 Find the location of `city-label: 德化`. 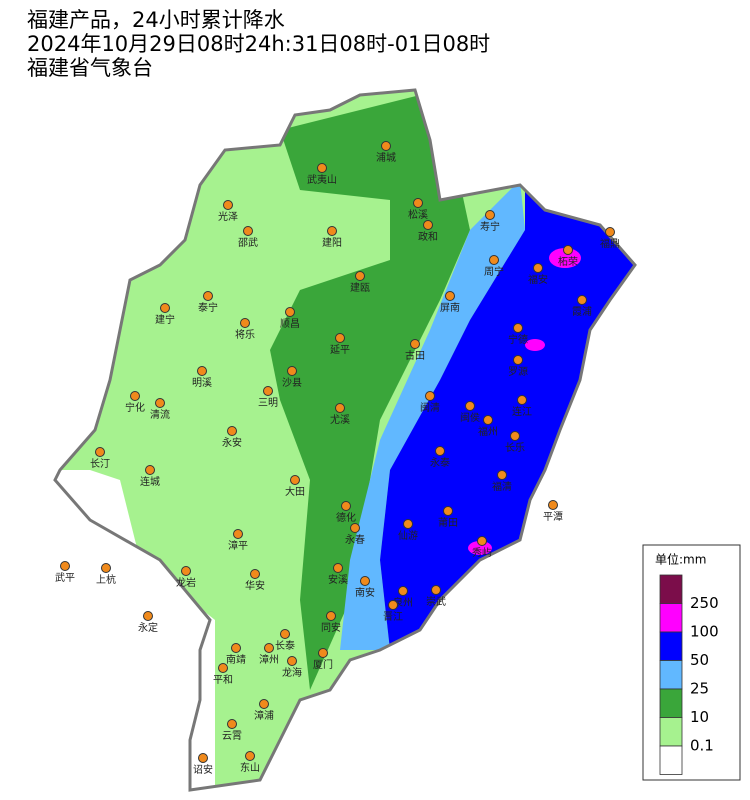

city-label: 德化 is located at coordinates (346, 517).